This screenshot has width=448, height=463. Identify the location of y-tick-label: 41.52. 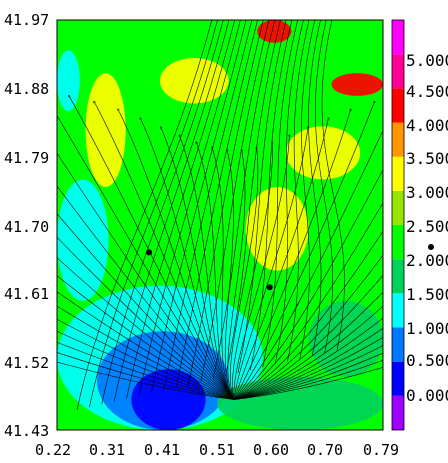
(26, 363).